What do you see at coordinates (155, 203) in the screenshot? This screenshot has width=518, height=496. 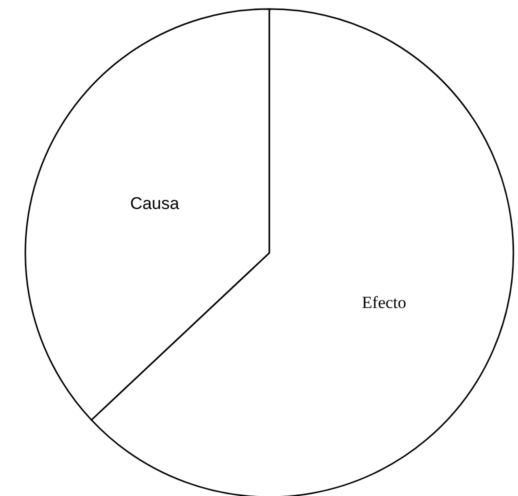 I see `slice-label: Causa` at bounding box center [155, 203].